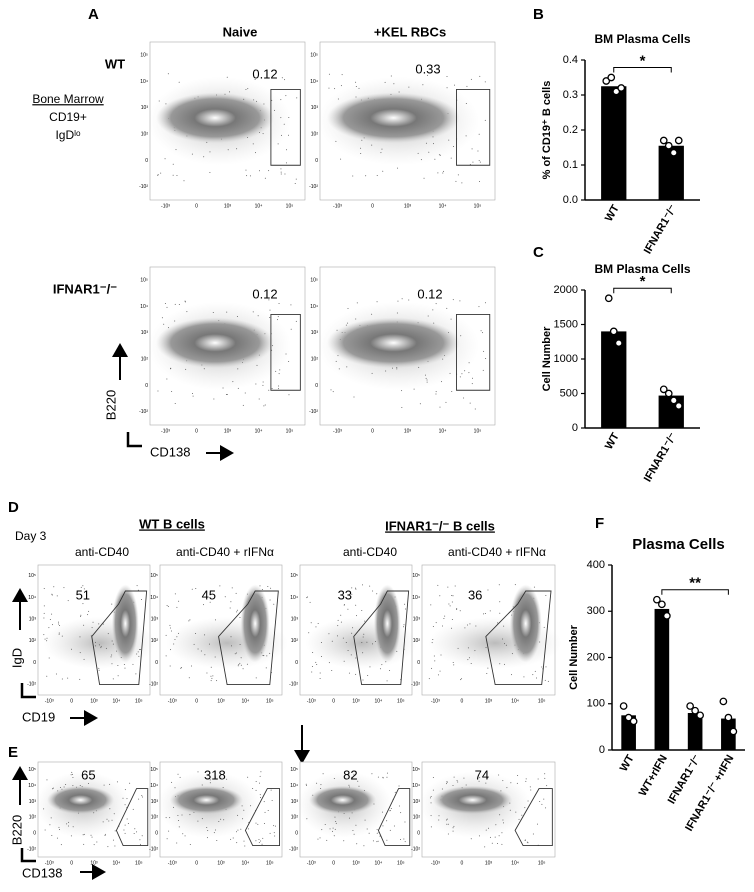  Describe the element at coordinates (170, 451) in the screenshot. I see `axis-label: CD138` at that location.